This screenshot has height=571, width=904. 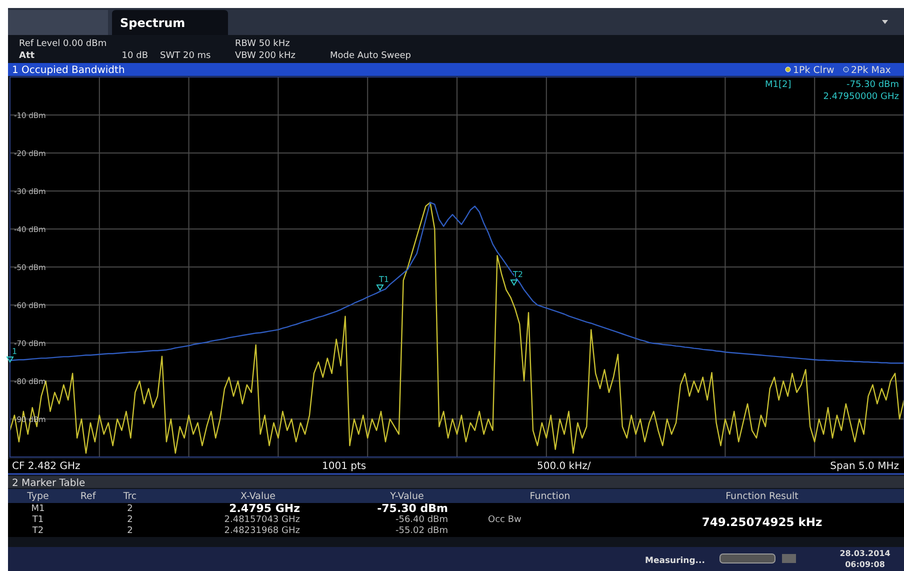 I want to click on text: 2.48231968 GHz, so click(x=262, y=531).